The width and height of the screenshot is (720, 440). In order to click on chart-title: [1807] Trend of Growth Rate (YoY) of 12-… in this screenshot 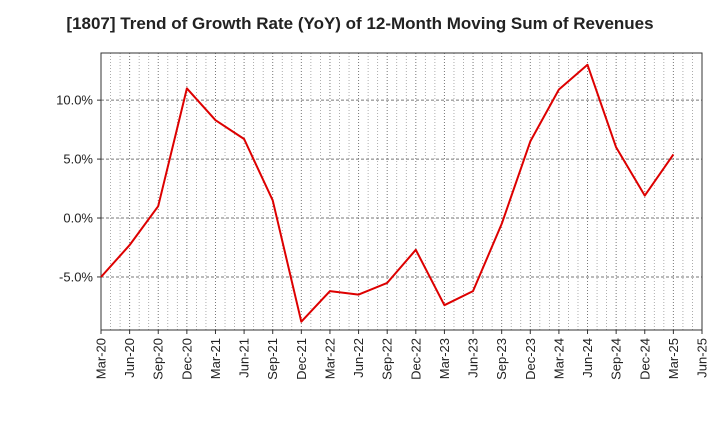, I will do `click(360, 23)`.